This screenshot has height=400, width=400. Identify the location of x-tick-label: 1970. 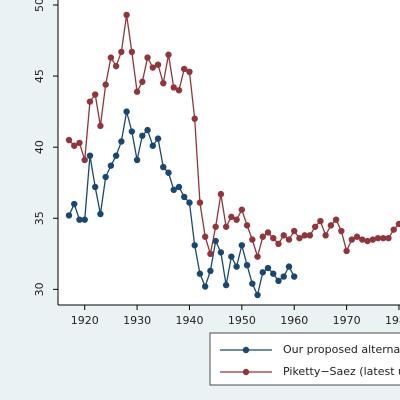
(347, 320).